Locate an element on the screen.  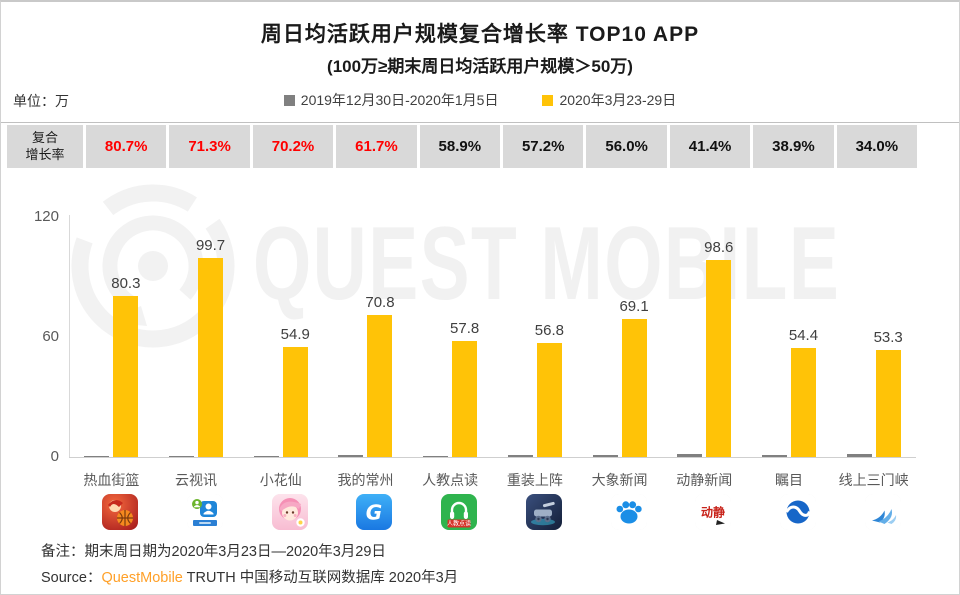
app-icon-cell: 人教点读 is located at coordinates (450, 512).